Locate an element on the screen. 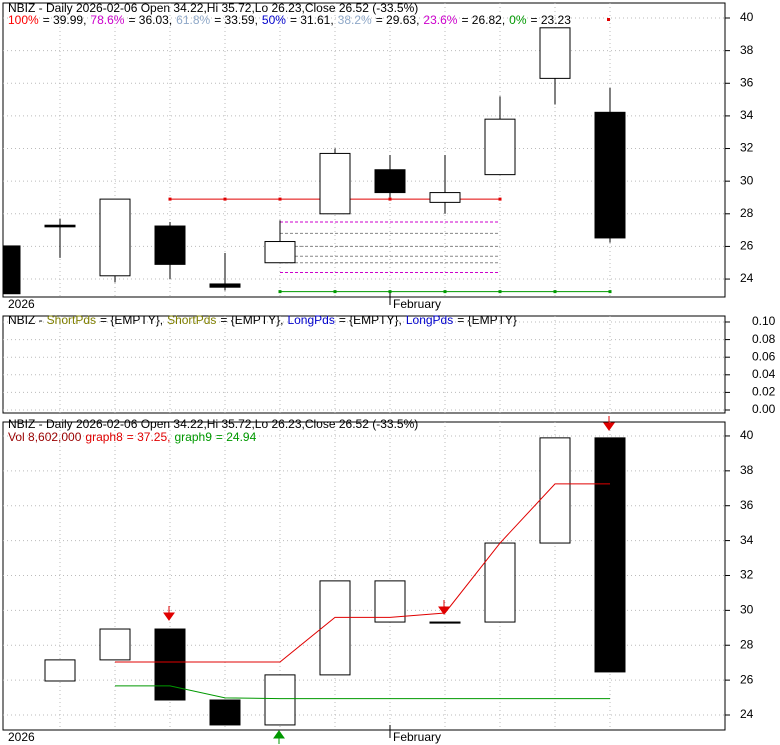 This screenshot has width=780, height=745. legend-value: = 37.25, is located at coordinates (149, 437).